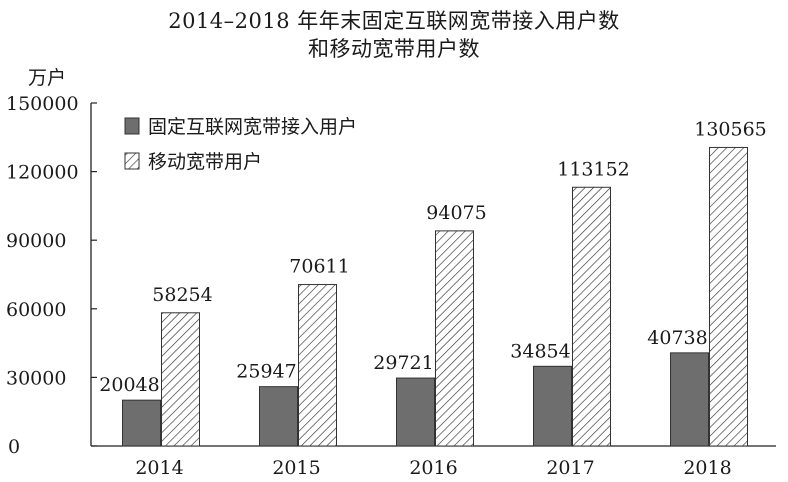 This screenshot has width=788, height=482. What do you see at coordinates (252, 127) in the screenshot?
I see `legend-label-fixed-broadband: 固定互联网宽带接入用户` at bounding box center [252, 127].